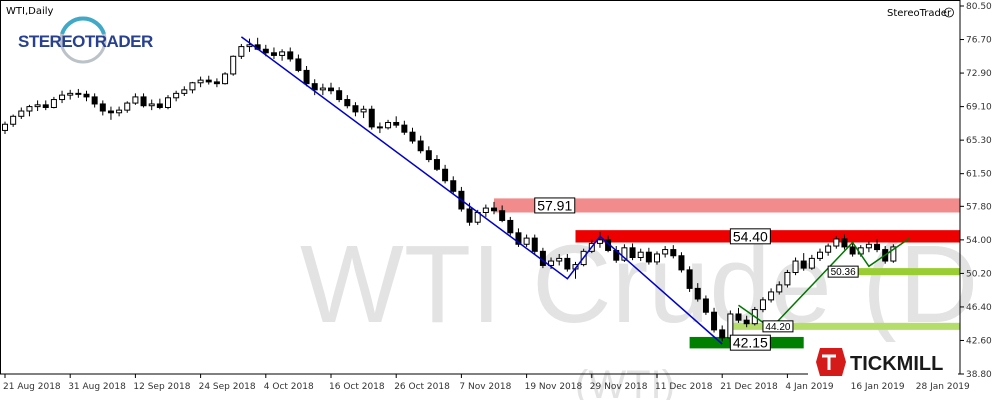 This screenshot has height=400, width=1000. I want to click on watermark-subtext: (WTI), so click(625, 381).